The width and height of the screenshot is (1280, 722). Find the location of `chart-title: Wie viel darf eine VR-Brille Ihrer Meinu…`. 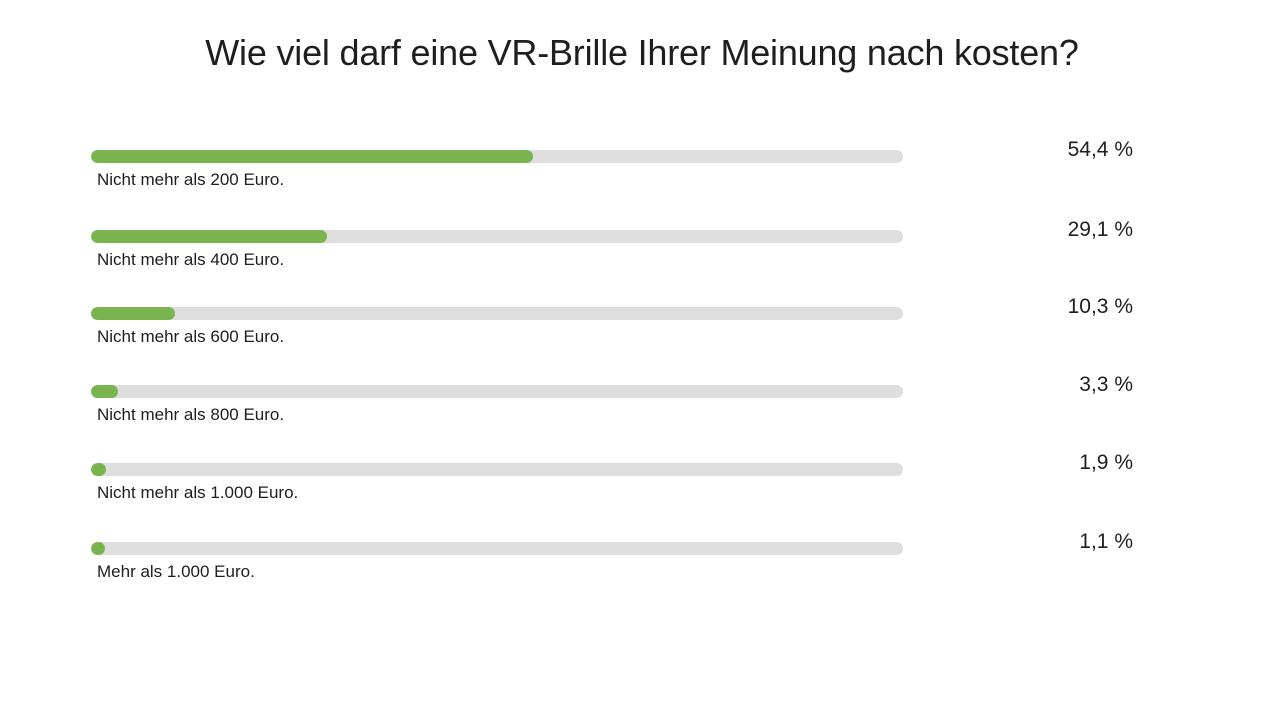

chart-title: Wie viel darf eine VR-Brille Ihrer Meinu… is located at coordinates (642, 52).